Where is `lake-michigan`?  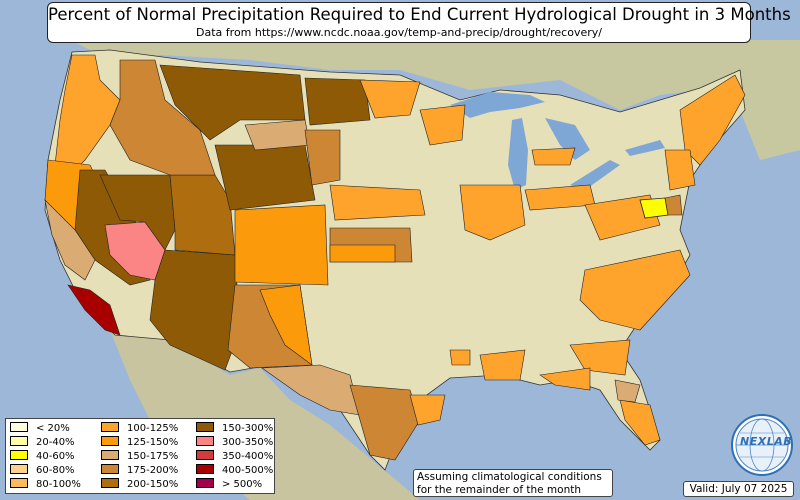
lake-michigan is located at coordinates (518, 154).